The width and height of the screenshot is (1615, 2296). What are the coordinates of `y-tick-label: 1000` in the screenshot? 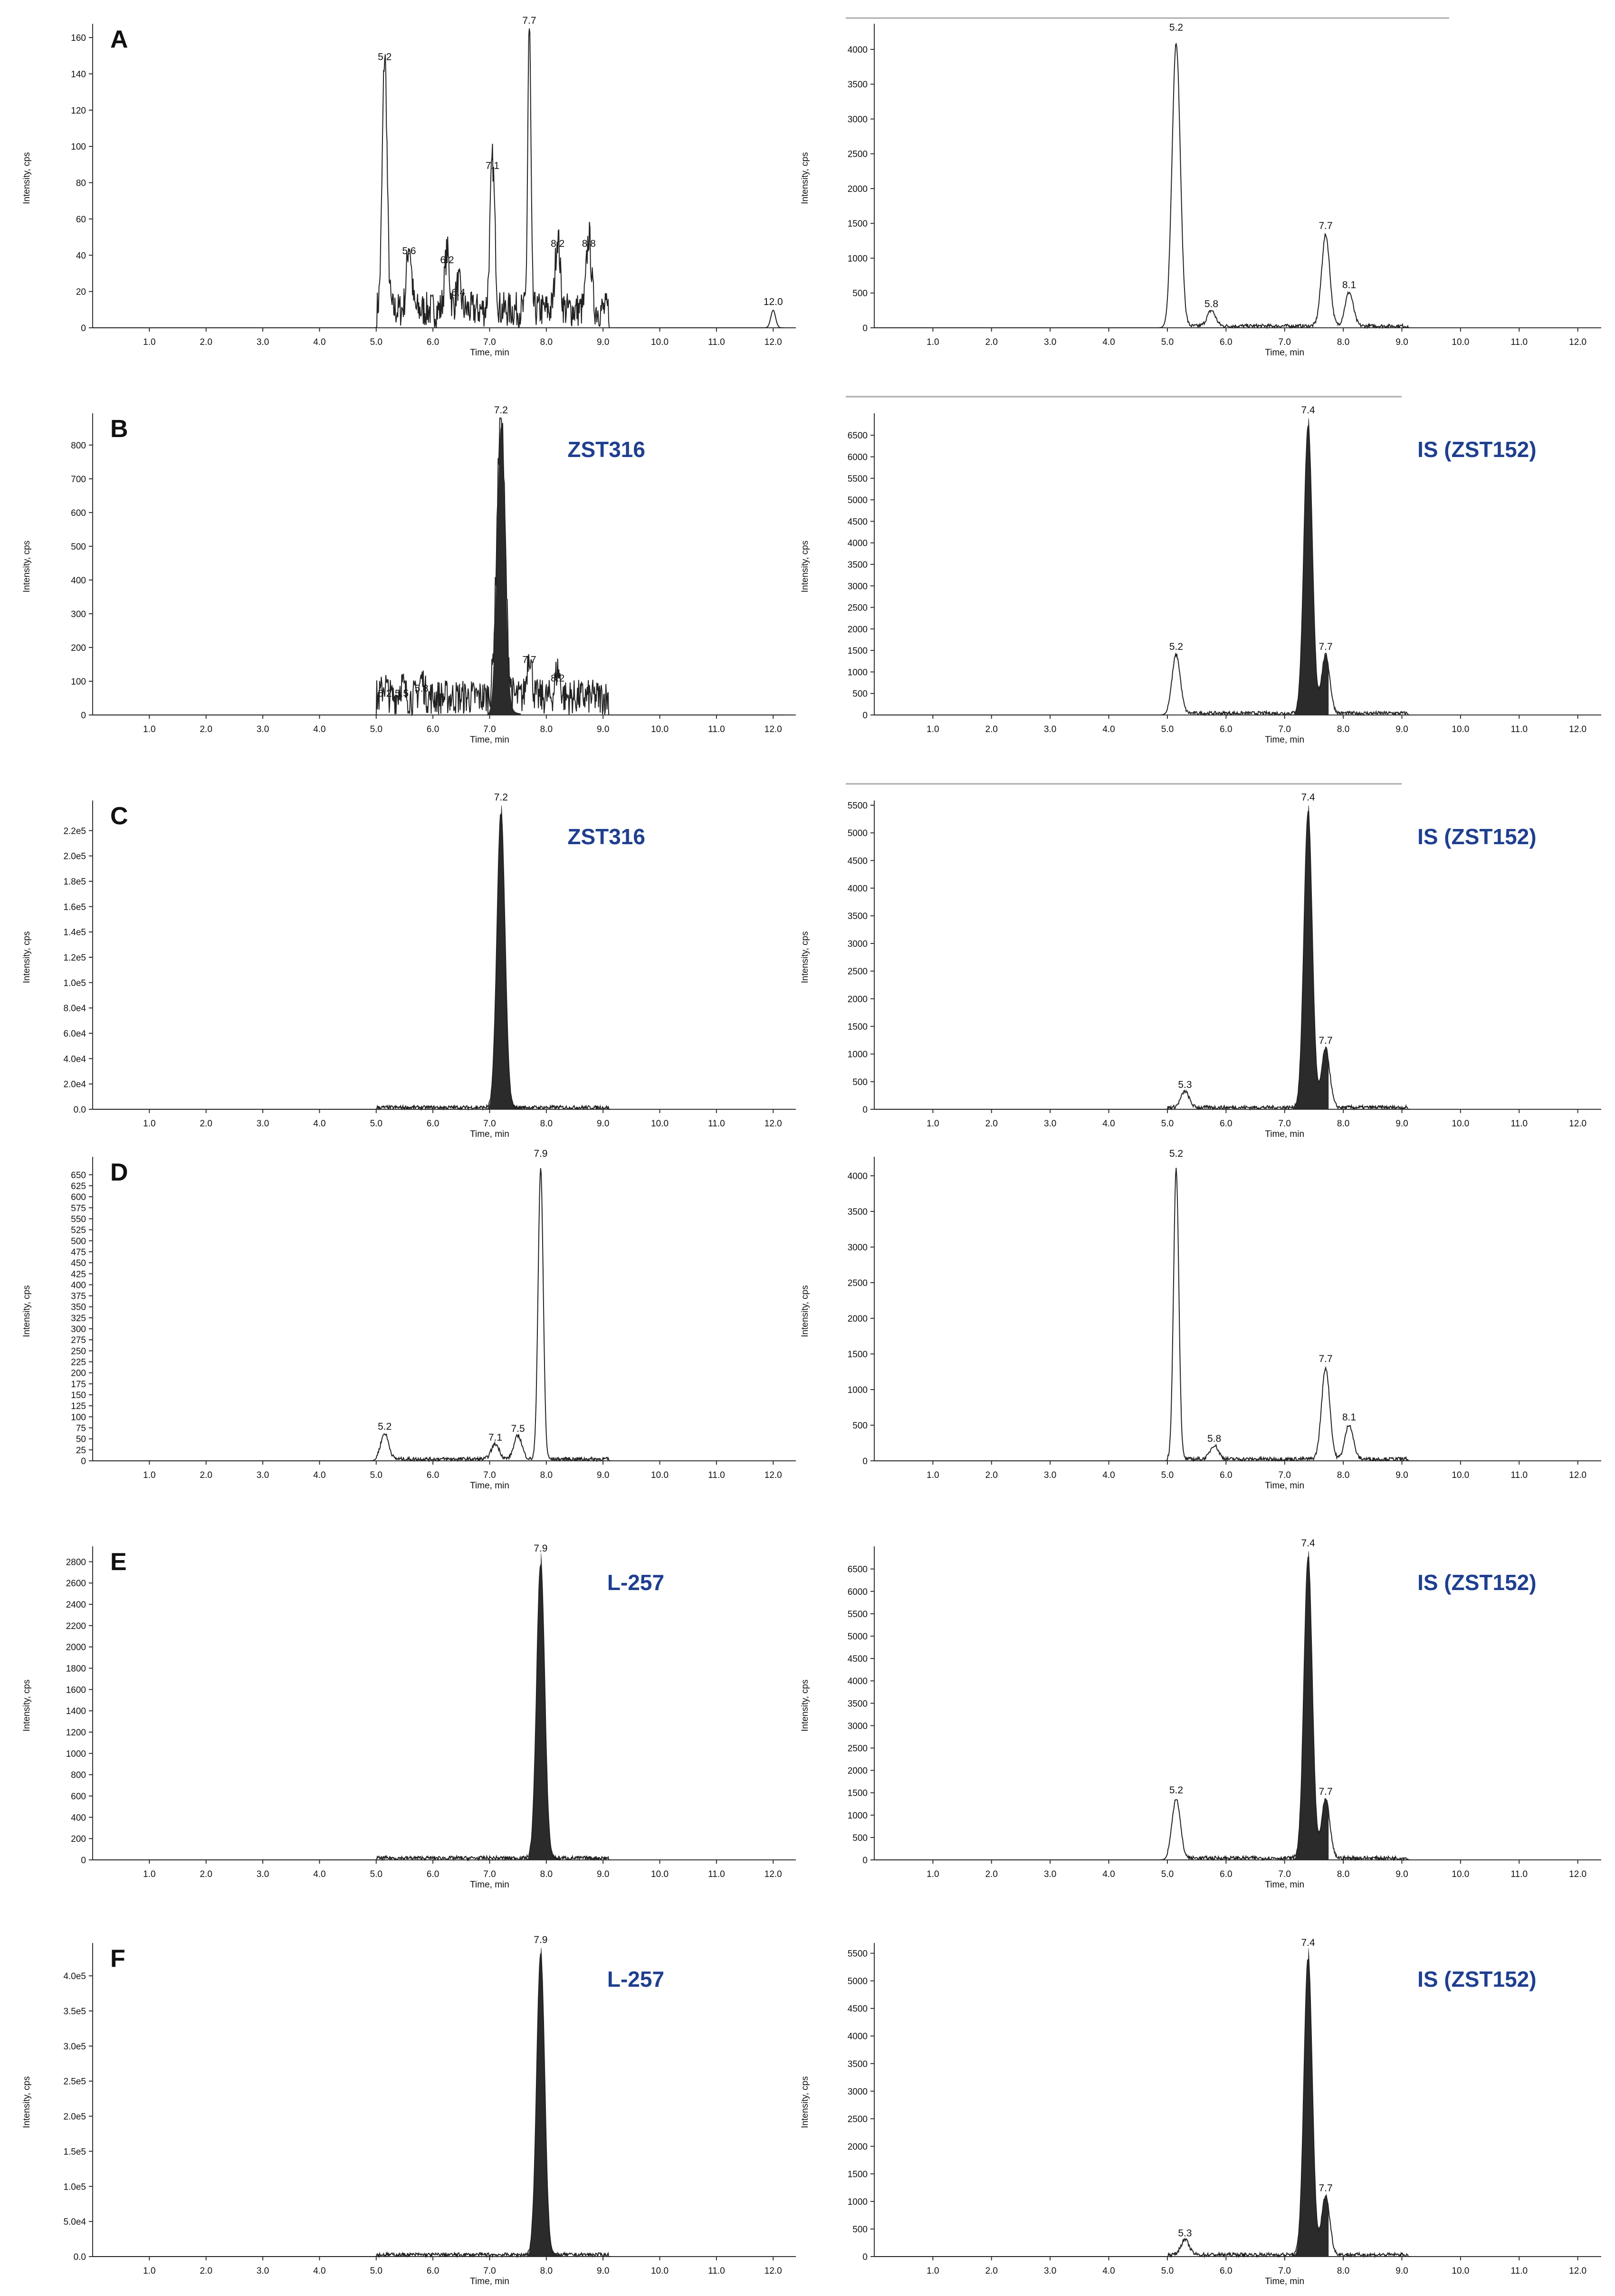 It's located at (858, 1055).